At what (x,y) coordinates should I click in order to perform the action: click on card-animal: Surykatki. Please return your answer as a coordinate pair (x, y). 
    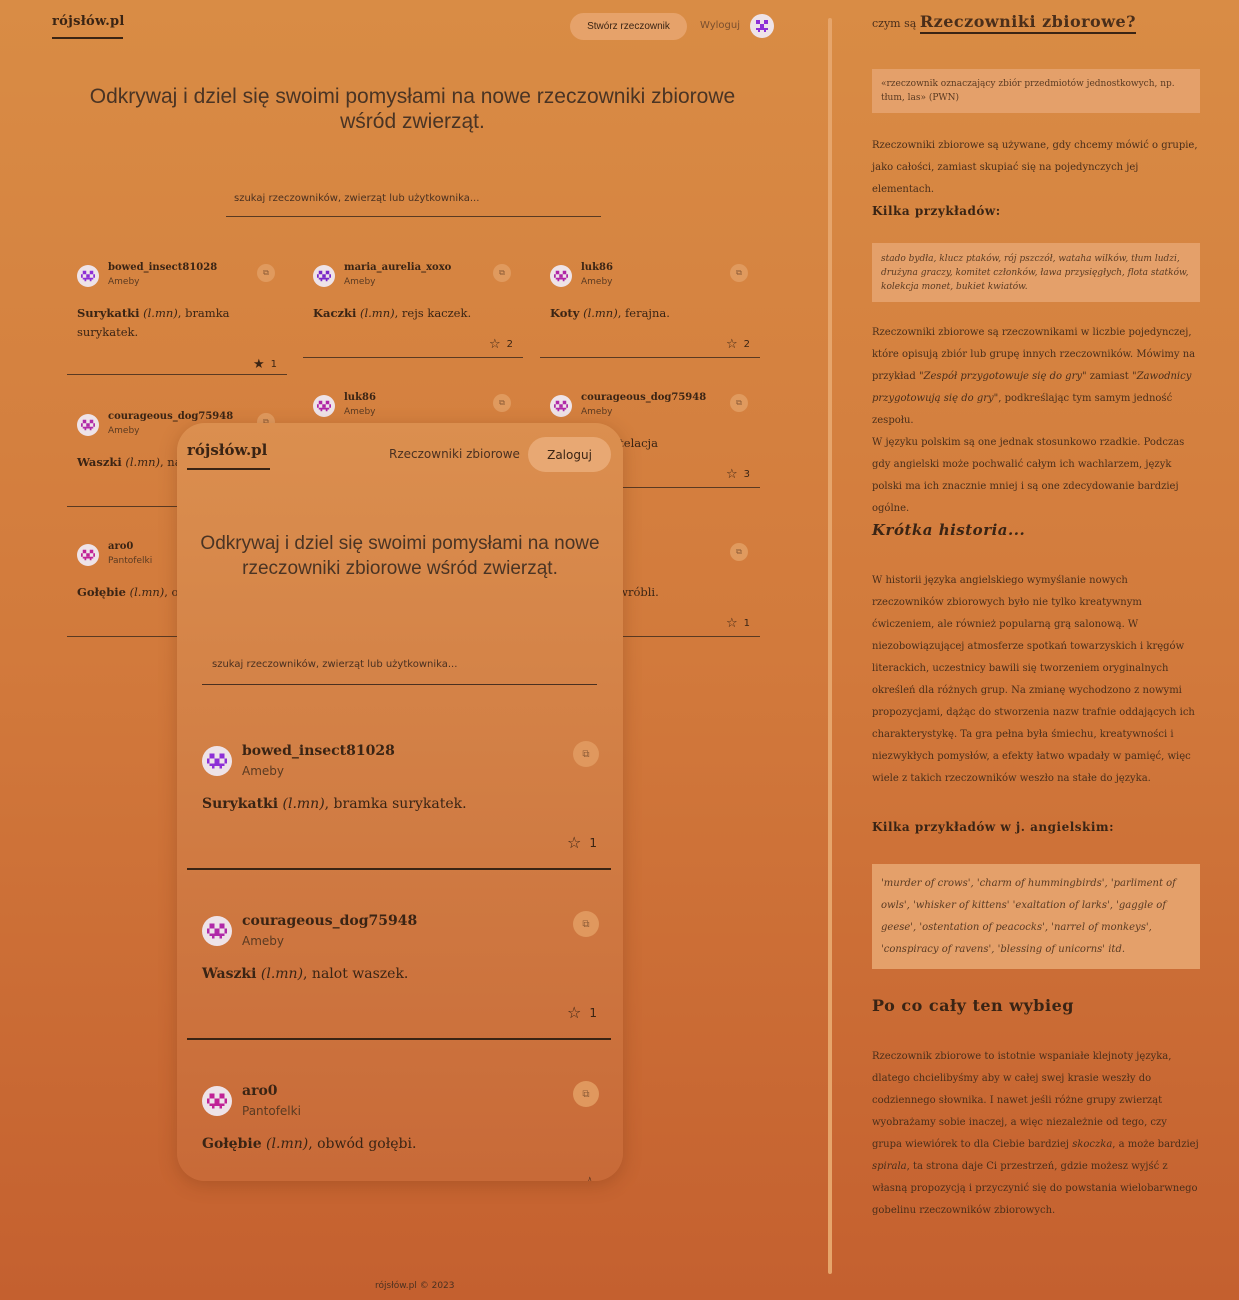
    Looking at the image, I should click on (240, 804).